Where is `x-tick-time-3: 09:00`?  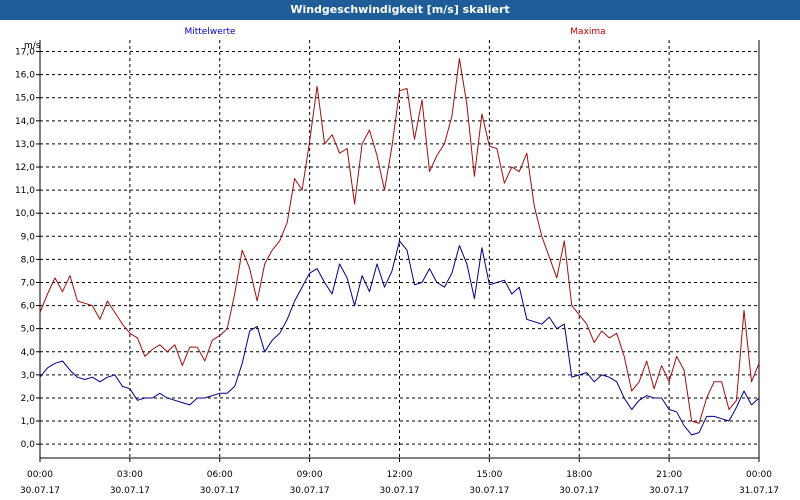 x-tick-time-3: 09:00 is located at coordinates (310, 475).